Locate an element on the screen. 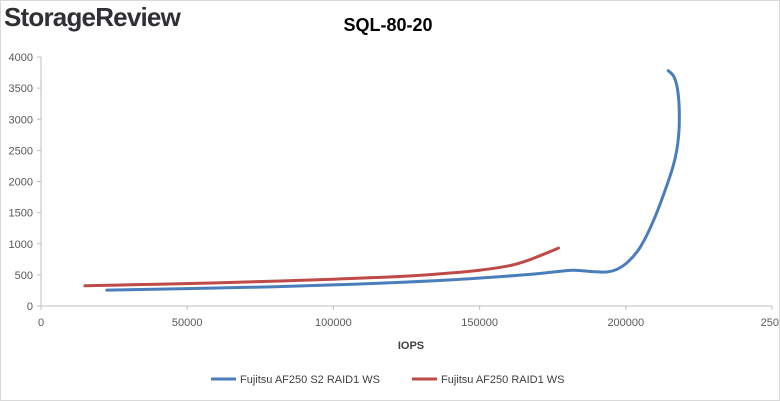 The height and width of the screenshot is (401, 780). y-tick-label: 1500 is located at coordinates (21, 214).